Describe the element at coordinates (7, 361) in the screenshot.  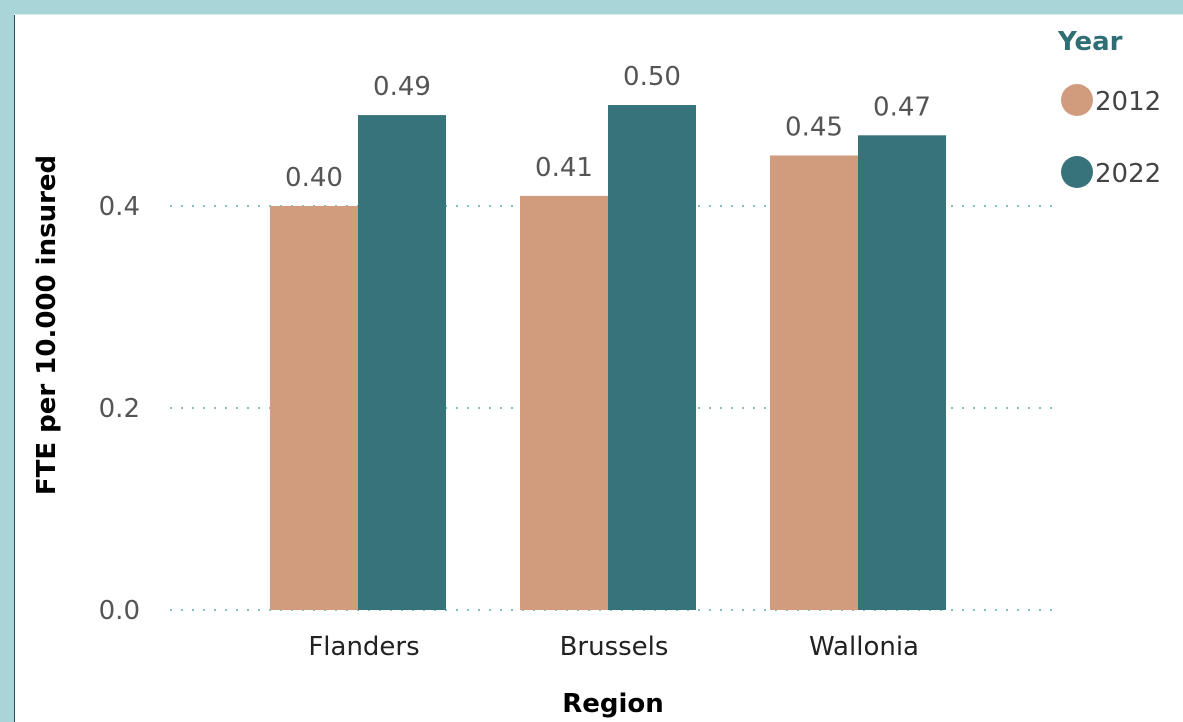
I see `frame-left-border` at that location.